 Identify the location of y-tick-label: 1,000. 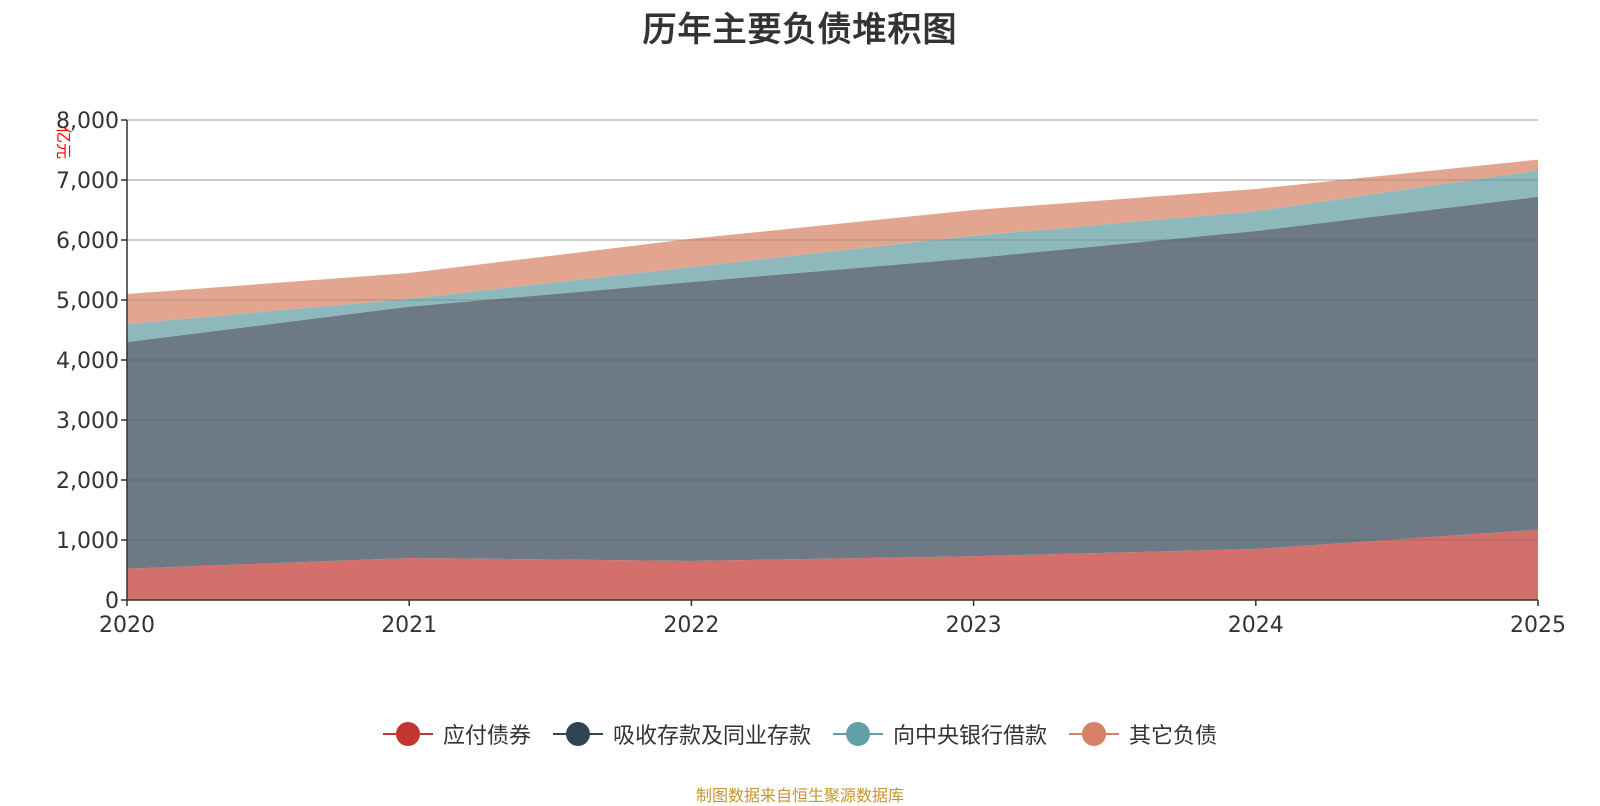
(87, 541).